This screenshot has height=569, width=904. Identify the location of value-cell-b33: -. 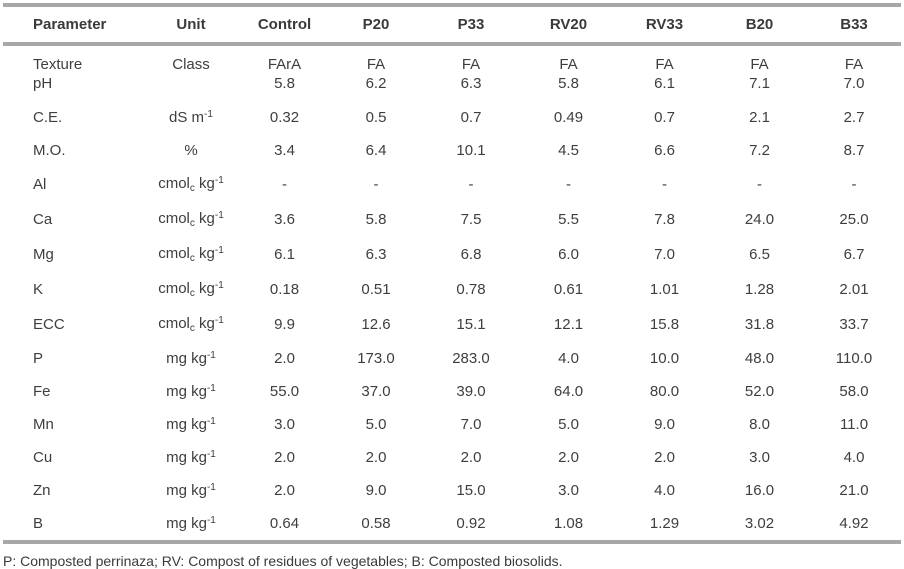
(854, 184).